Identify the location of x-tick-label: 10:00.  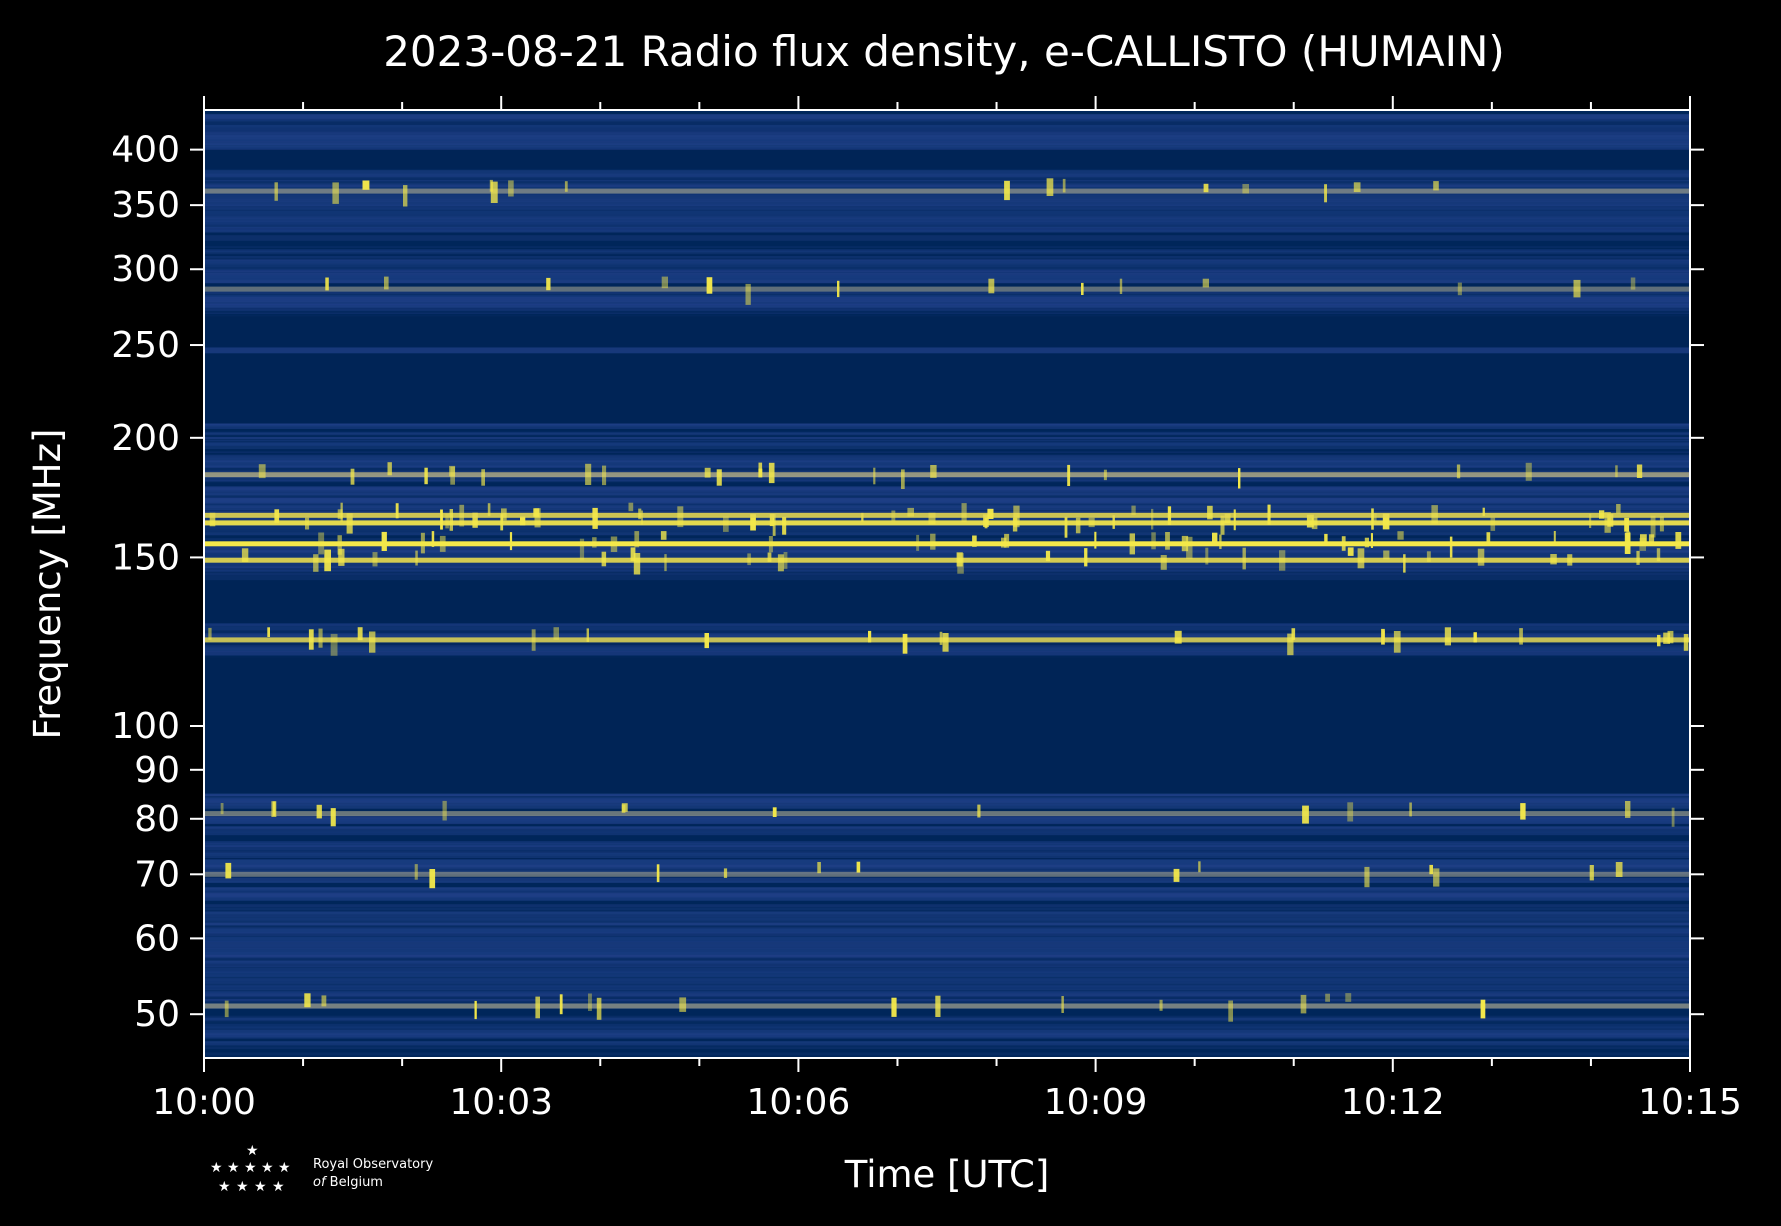
(204, 1102).